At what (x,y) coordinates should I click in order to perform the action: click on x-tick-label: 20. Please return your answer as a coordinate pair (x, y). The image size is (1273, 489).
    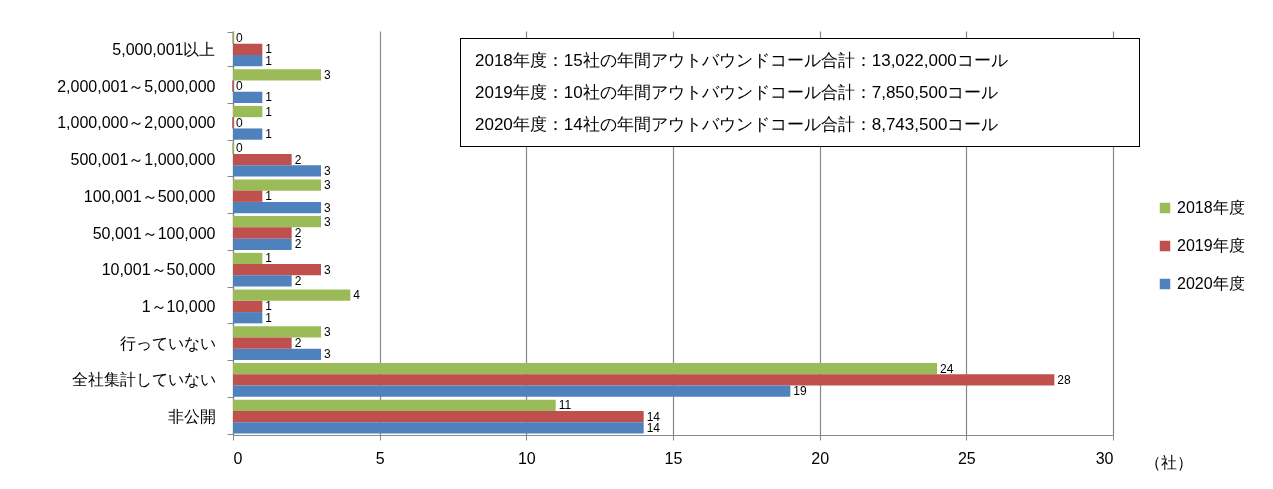
    Looking at the image, I should click on (820, 458).